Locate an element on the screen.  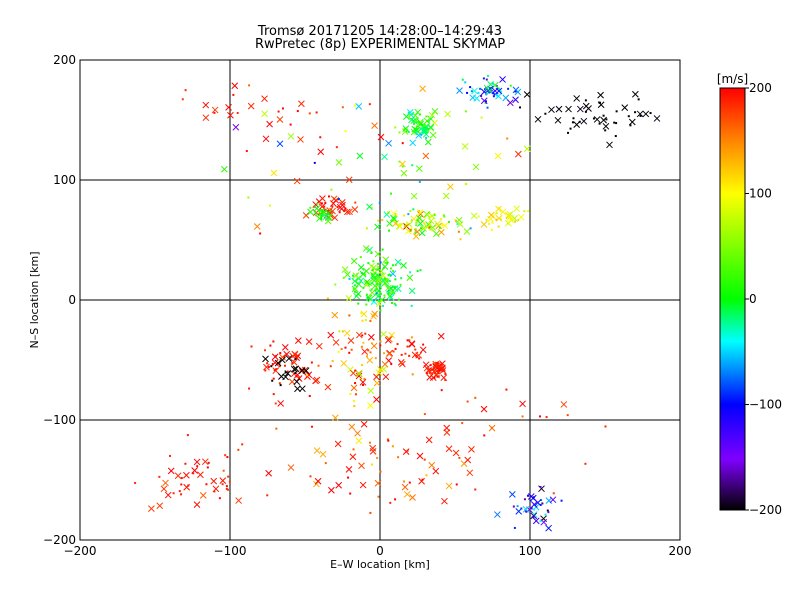
y-tick-label: 200 is located at coordinates (64, 60).